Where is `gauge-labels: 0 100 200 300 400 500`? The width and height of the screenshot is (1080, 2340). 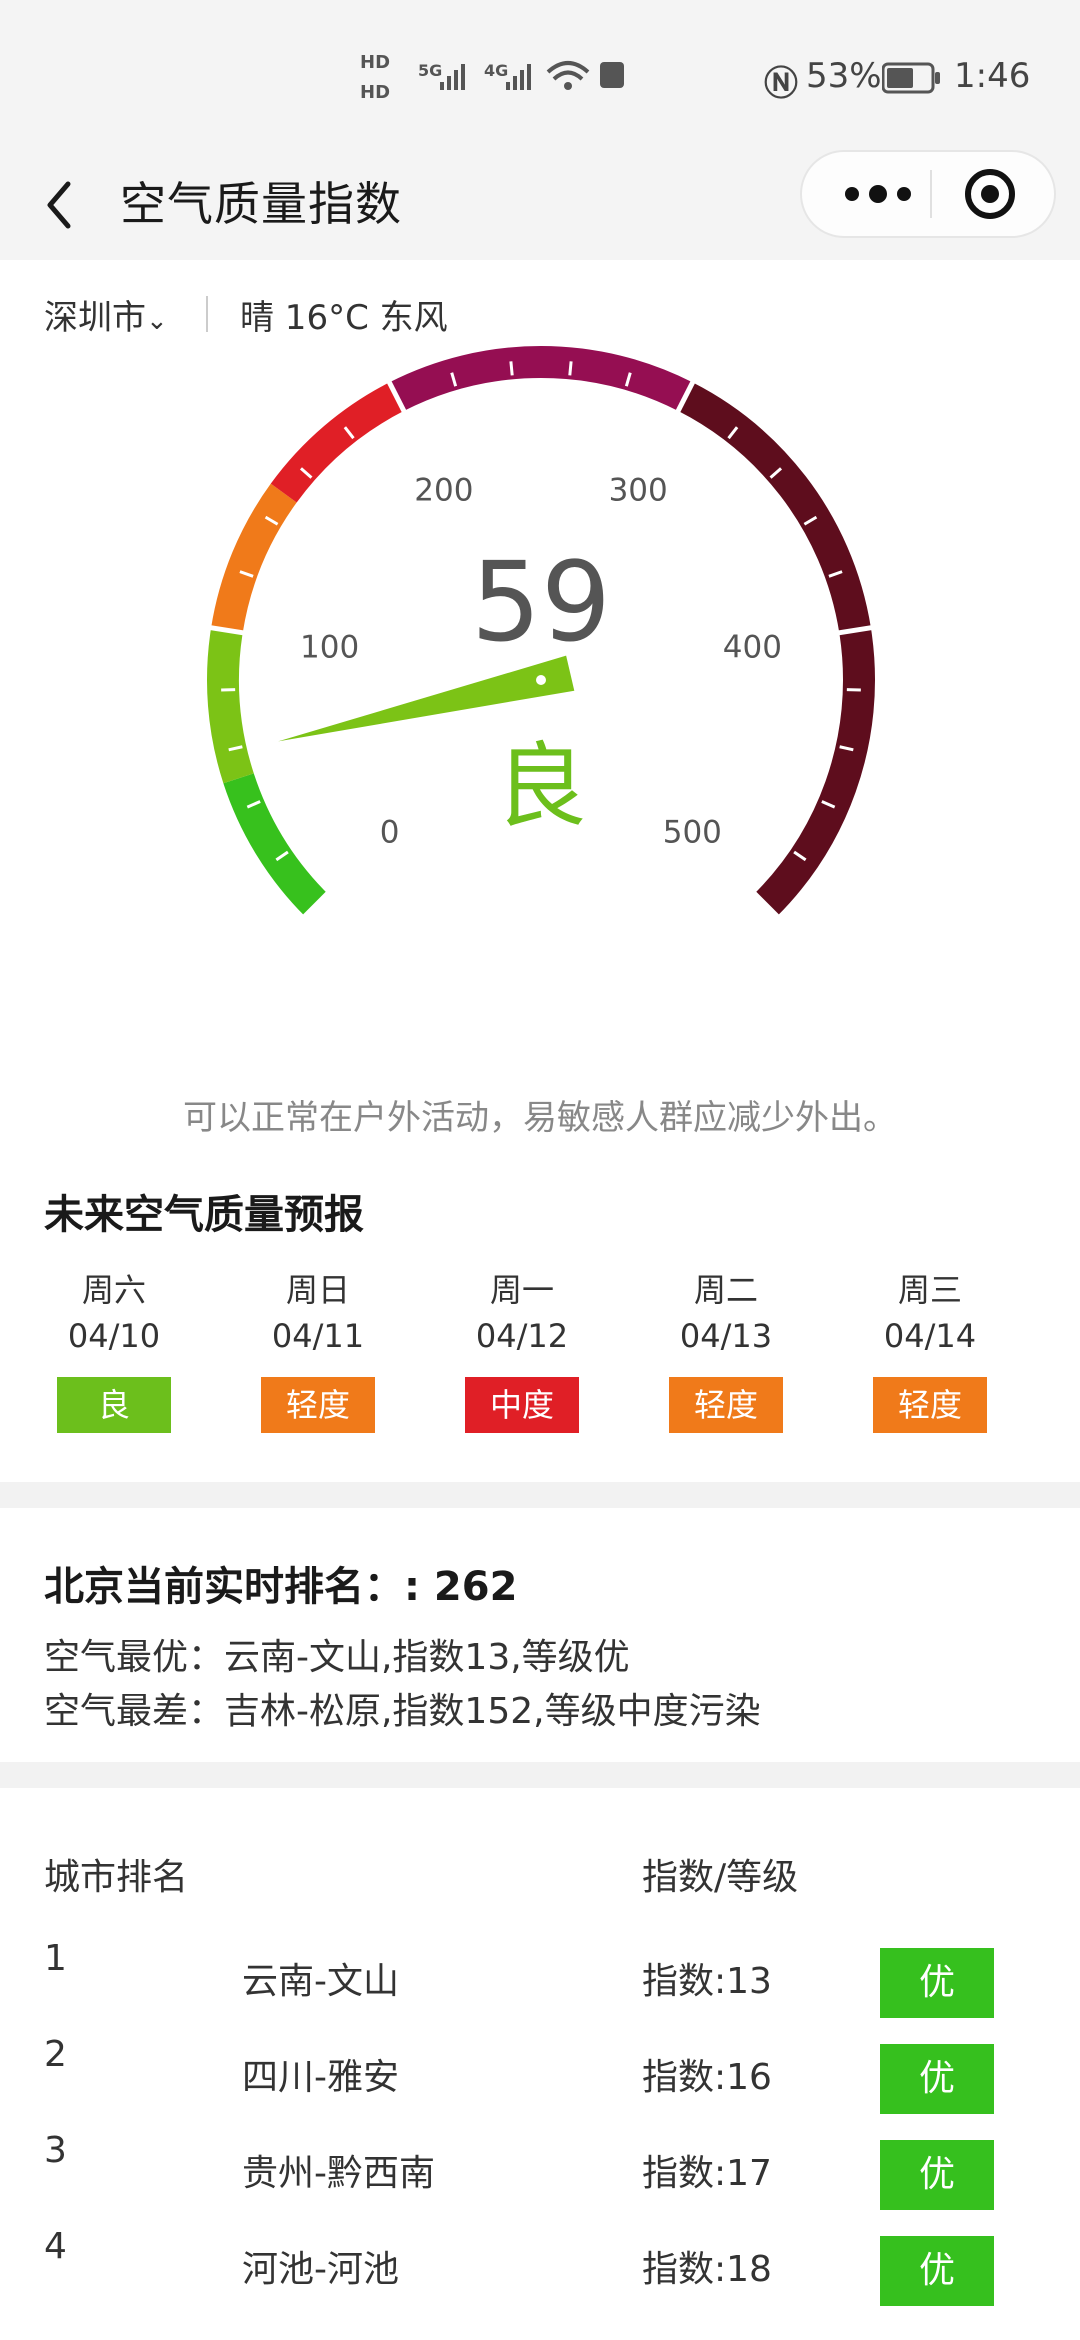 gauge-labels: 0 100 200 300 400 500 is located at coordinates (541, 661).